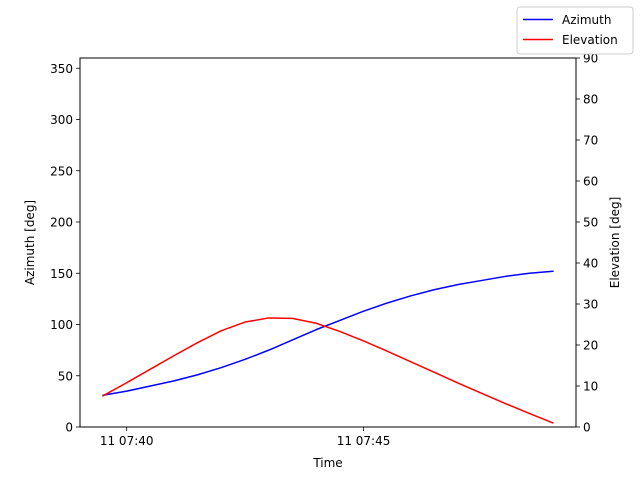 This screenshot has width=640, height=480. Describe the element at coordinates (586, 20) in the screenshot. I see `legend-azimuth-label: Azimuth` at that location.